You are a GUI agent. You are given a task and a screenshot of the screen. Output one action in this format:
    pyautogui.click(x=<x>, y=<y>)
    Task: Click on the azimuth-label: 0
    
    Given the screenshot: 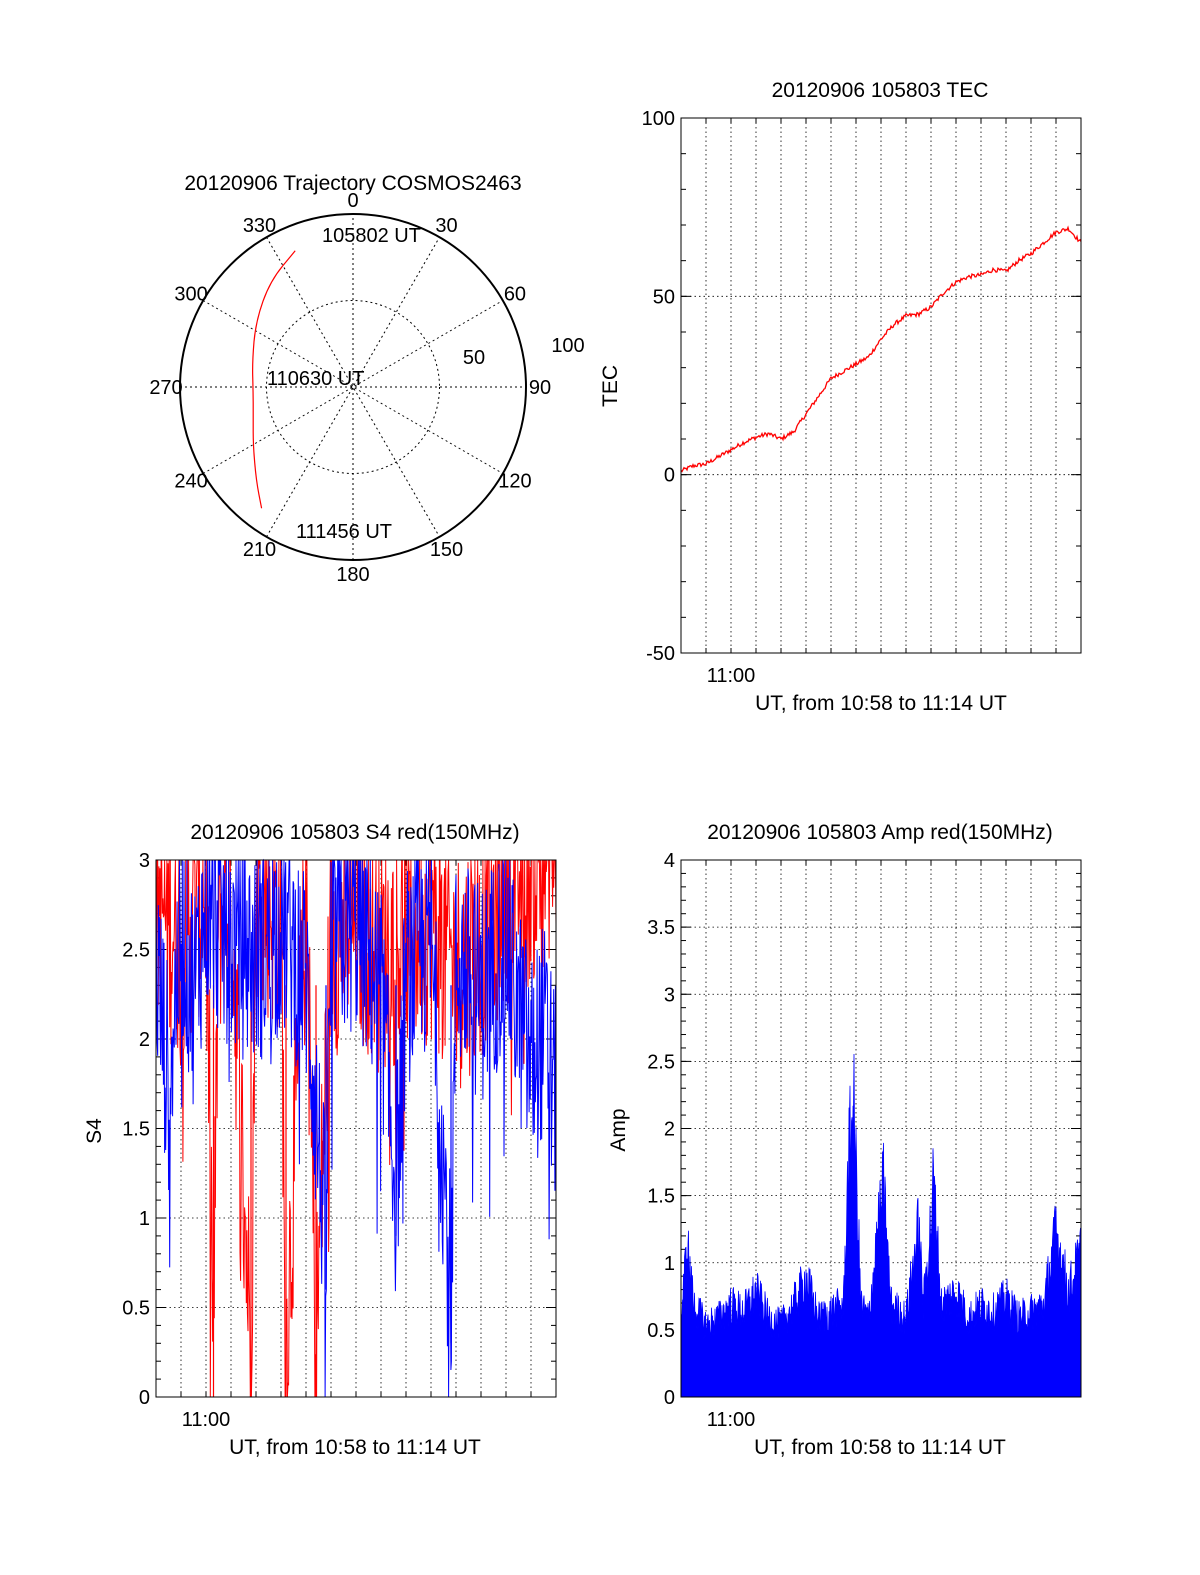 What is the action you would take?
    pyautogui.click(x=352, y=201)
    